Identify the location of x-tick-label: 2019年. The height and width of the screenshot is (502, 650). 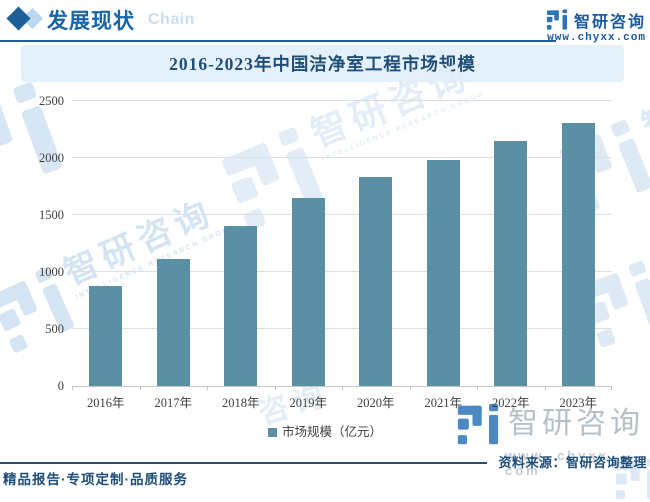
(308, 403).